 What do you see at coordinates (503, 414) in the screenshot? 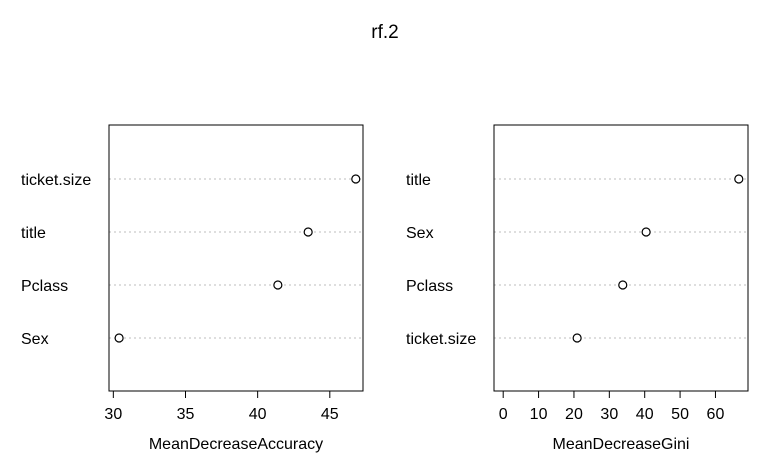
I see `x-tick-label-0: 0` at bounding box center [503, 414].